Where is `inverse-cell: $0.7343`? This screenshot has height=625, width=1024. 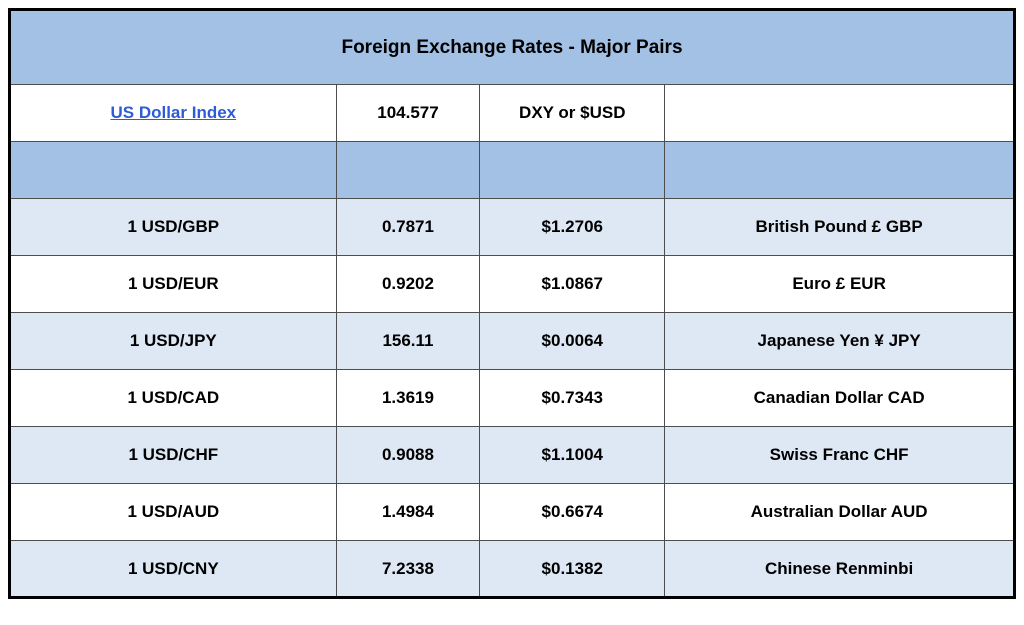 inverse-cell: $0.7343 is located at coordinates (572, 398).